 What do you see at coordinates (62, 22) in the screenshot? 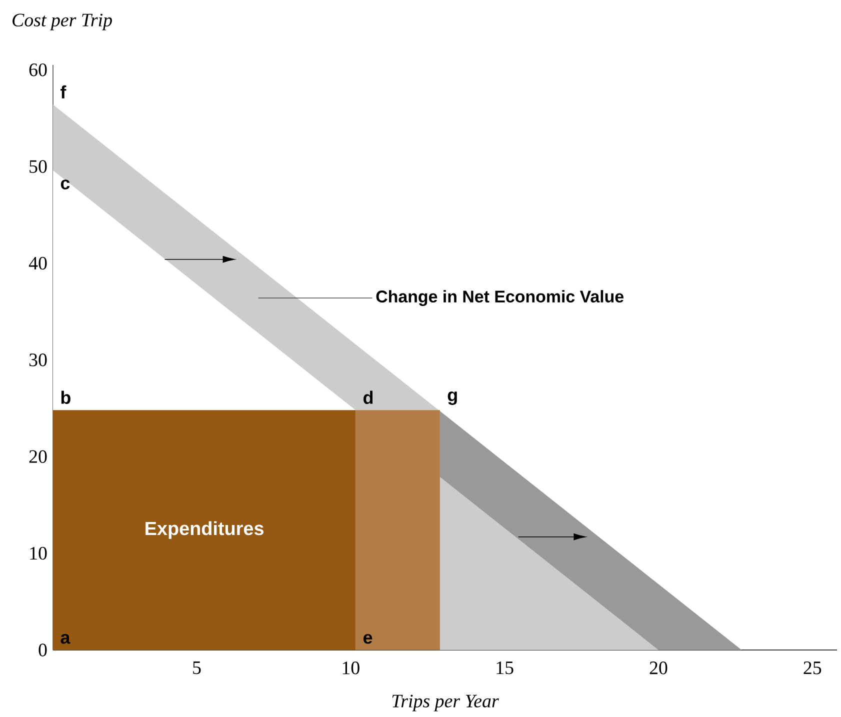
I see `y-axis-title: Cost per Trip` at bounding box center [62, 22].